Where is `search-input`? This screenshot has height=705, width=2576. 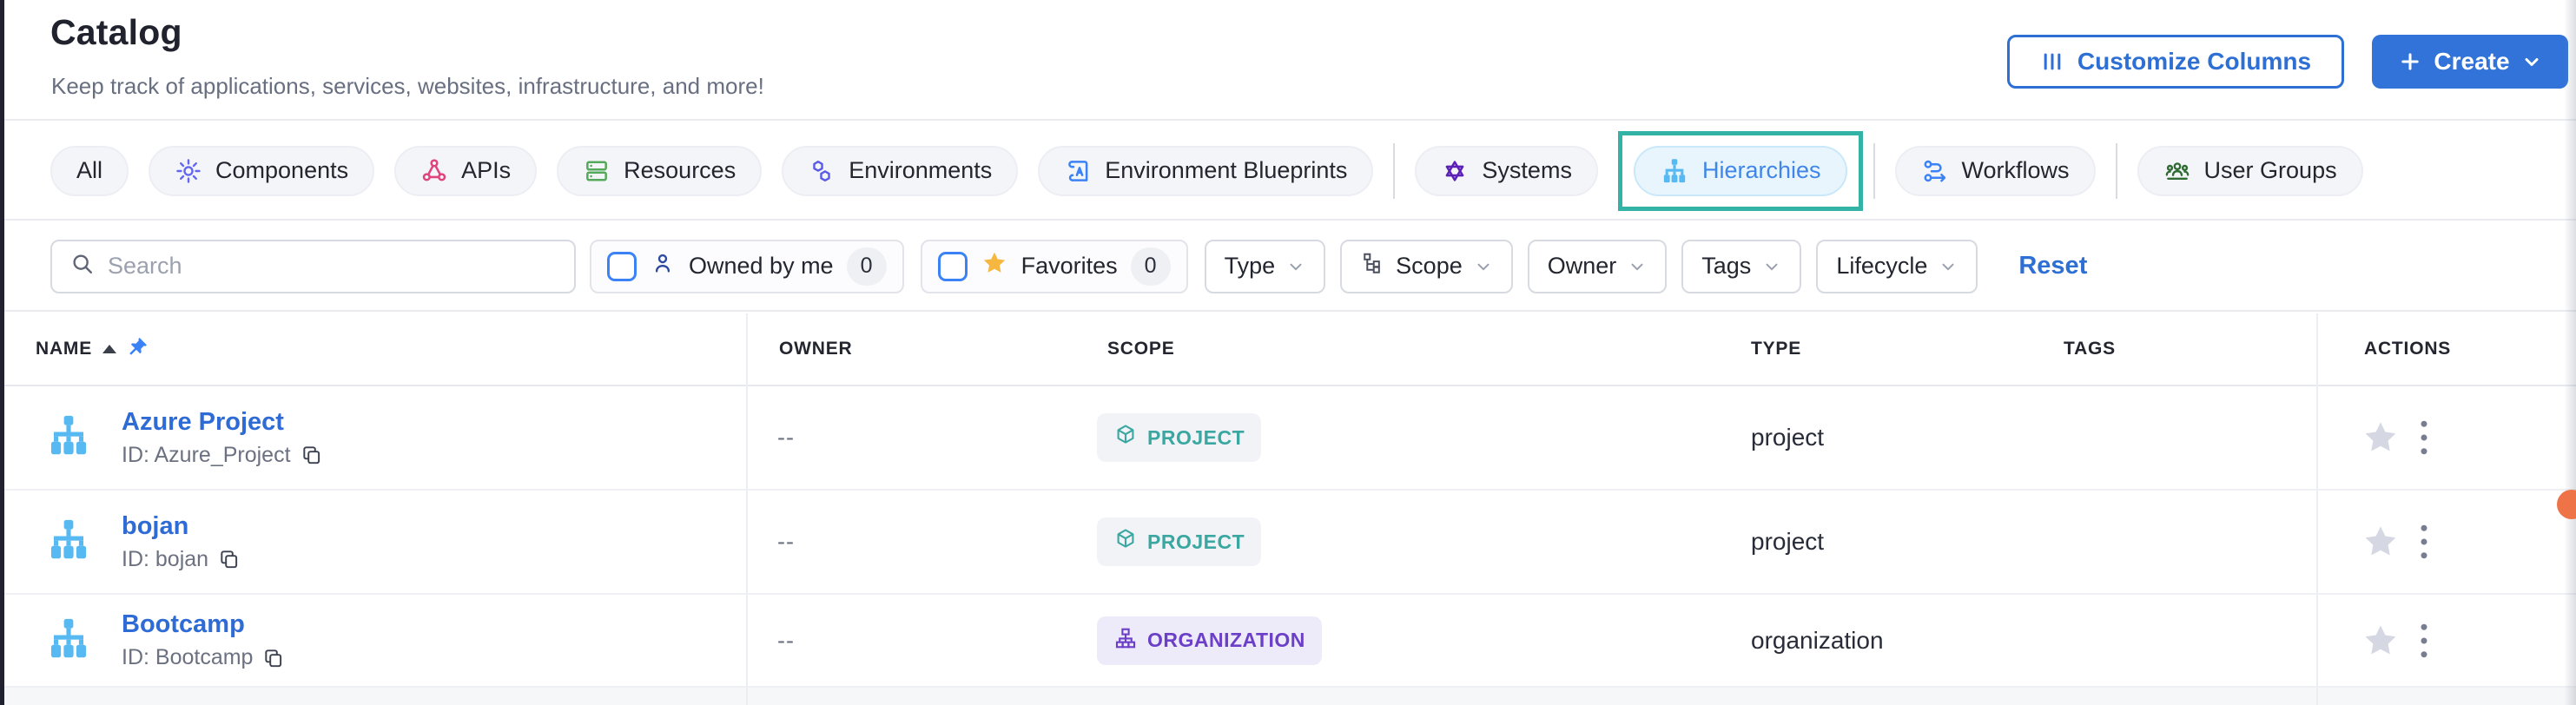 search-input is located at coordinates (333, 266).